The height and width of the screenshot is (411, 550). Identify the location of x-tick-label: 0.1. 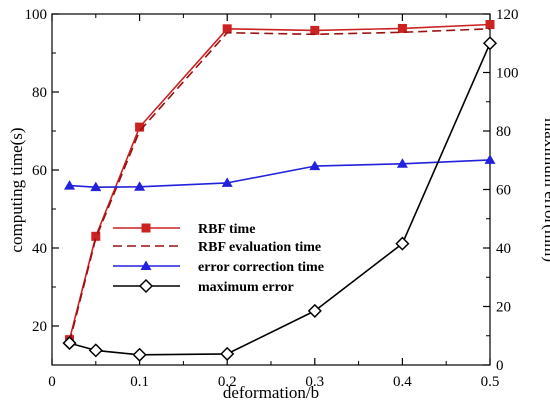
(139, 382).